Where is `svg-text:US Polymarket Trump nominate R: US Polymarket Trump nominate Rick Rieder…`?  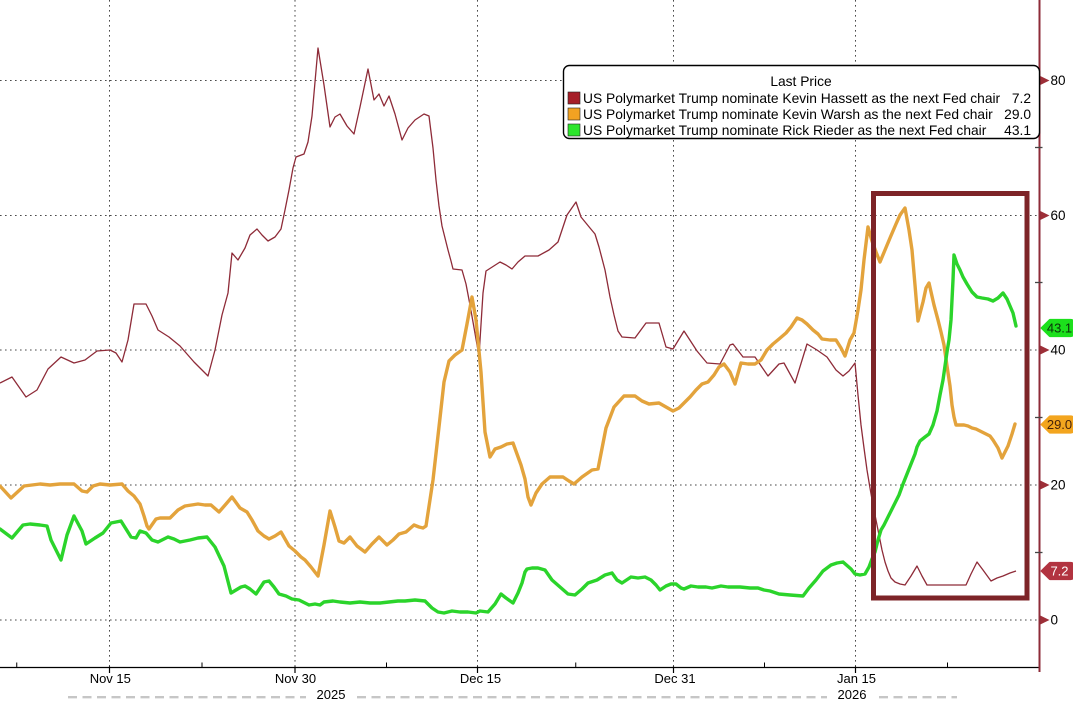 svg-text:US Polymarket Trump nominate R: US Polymarket Trump nominate Rick Rieder… is located at coordinates (785, 130).